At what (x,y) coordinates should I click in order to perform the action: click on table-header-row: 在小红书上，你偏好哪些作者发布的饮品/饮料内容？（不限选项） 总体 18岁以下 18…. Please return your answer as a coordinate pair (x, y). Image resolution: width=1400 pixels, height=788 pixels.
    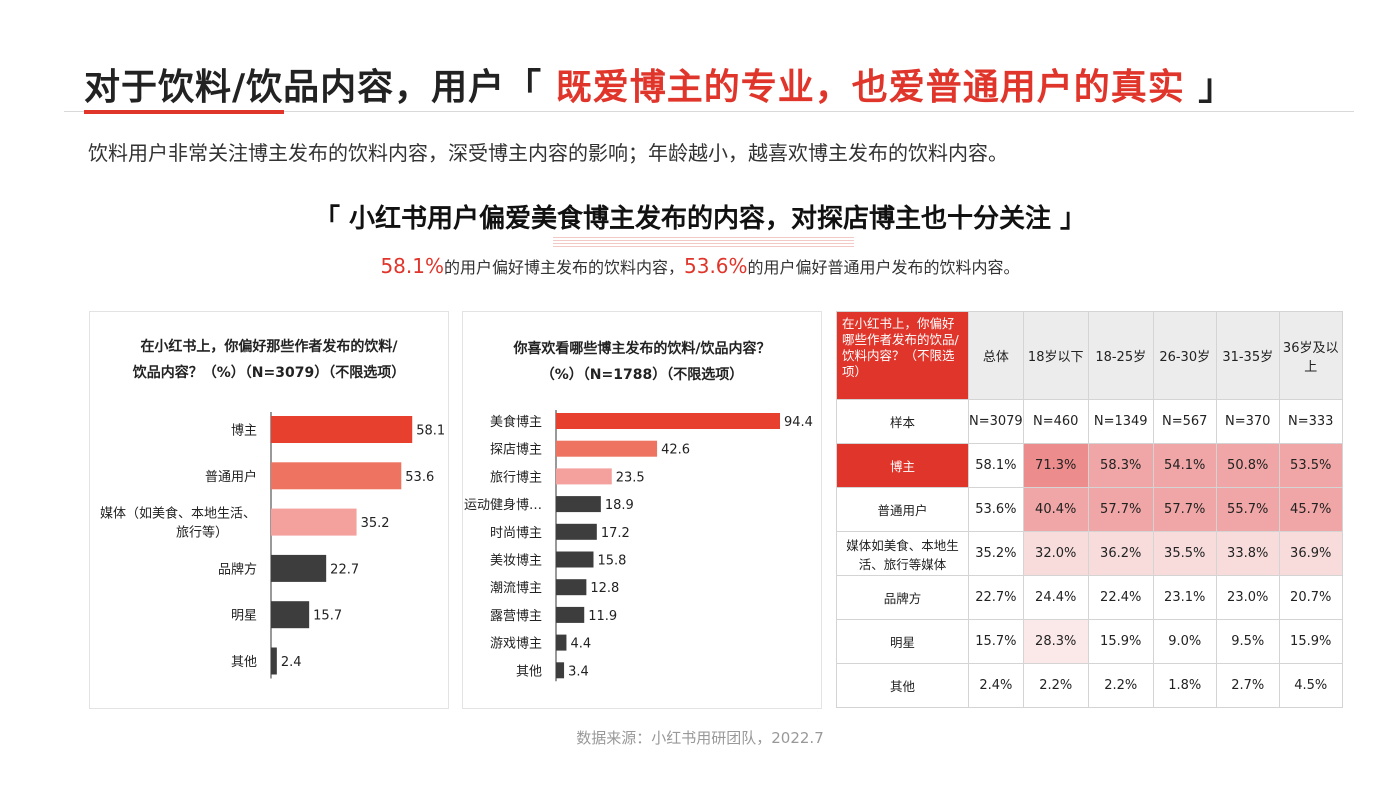
    Looking at the image, I should click on (1089, 355).